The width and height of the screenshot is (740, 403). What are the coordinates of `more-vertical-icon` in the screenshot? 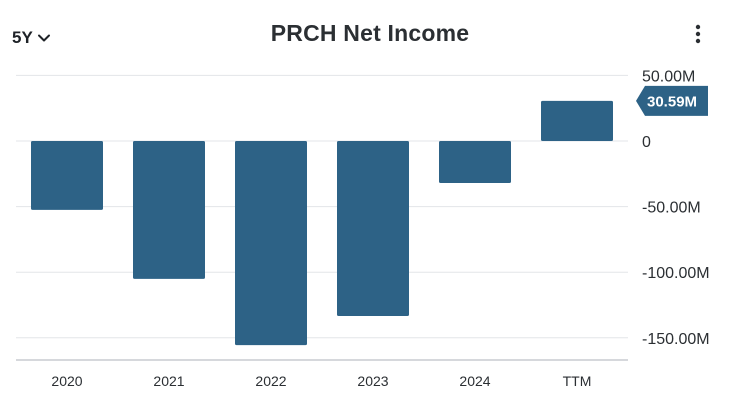 It's located at (698, 34).